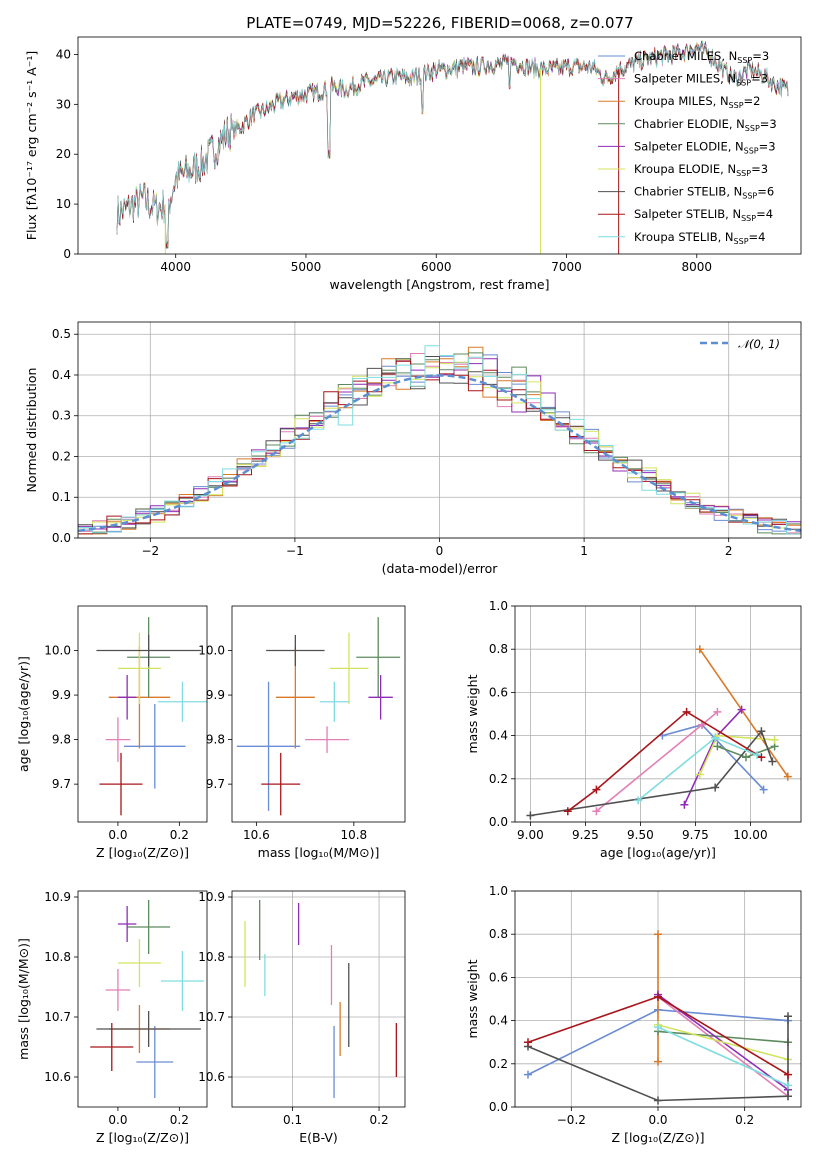  Describe the element at coordinates (571, 1120) in the screenshot. I see `x-tick-label: −0.2` at that location.